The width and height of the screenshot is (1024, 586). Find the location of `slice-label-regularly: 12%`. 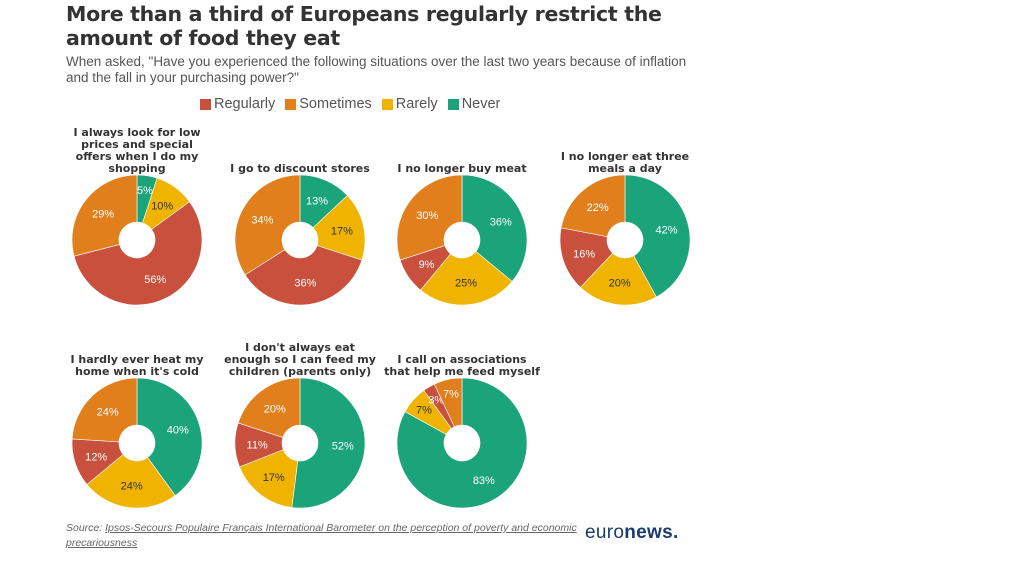

slice-label-regularly: 12% is located at coordinates (96, 457).